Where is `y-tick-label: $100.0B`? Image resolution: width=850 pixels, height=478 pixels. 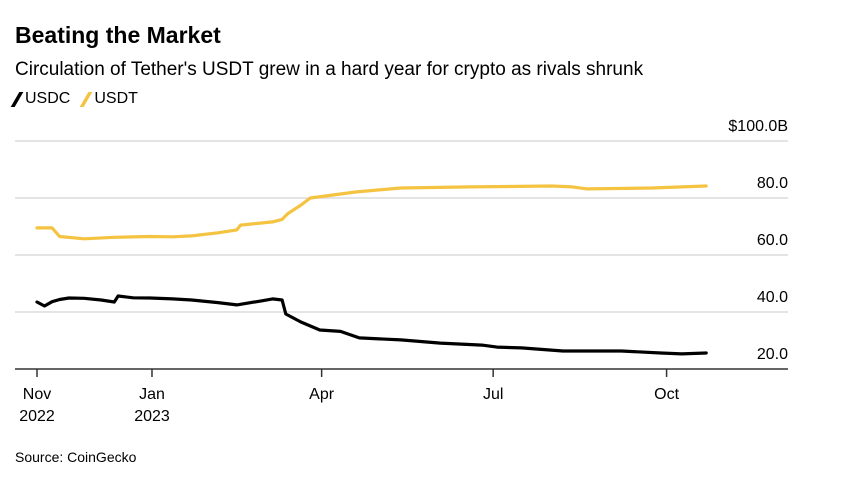
y-tick-label: $100.0B is located at coordinates (758, 126).